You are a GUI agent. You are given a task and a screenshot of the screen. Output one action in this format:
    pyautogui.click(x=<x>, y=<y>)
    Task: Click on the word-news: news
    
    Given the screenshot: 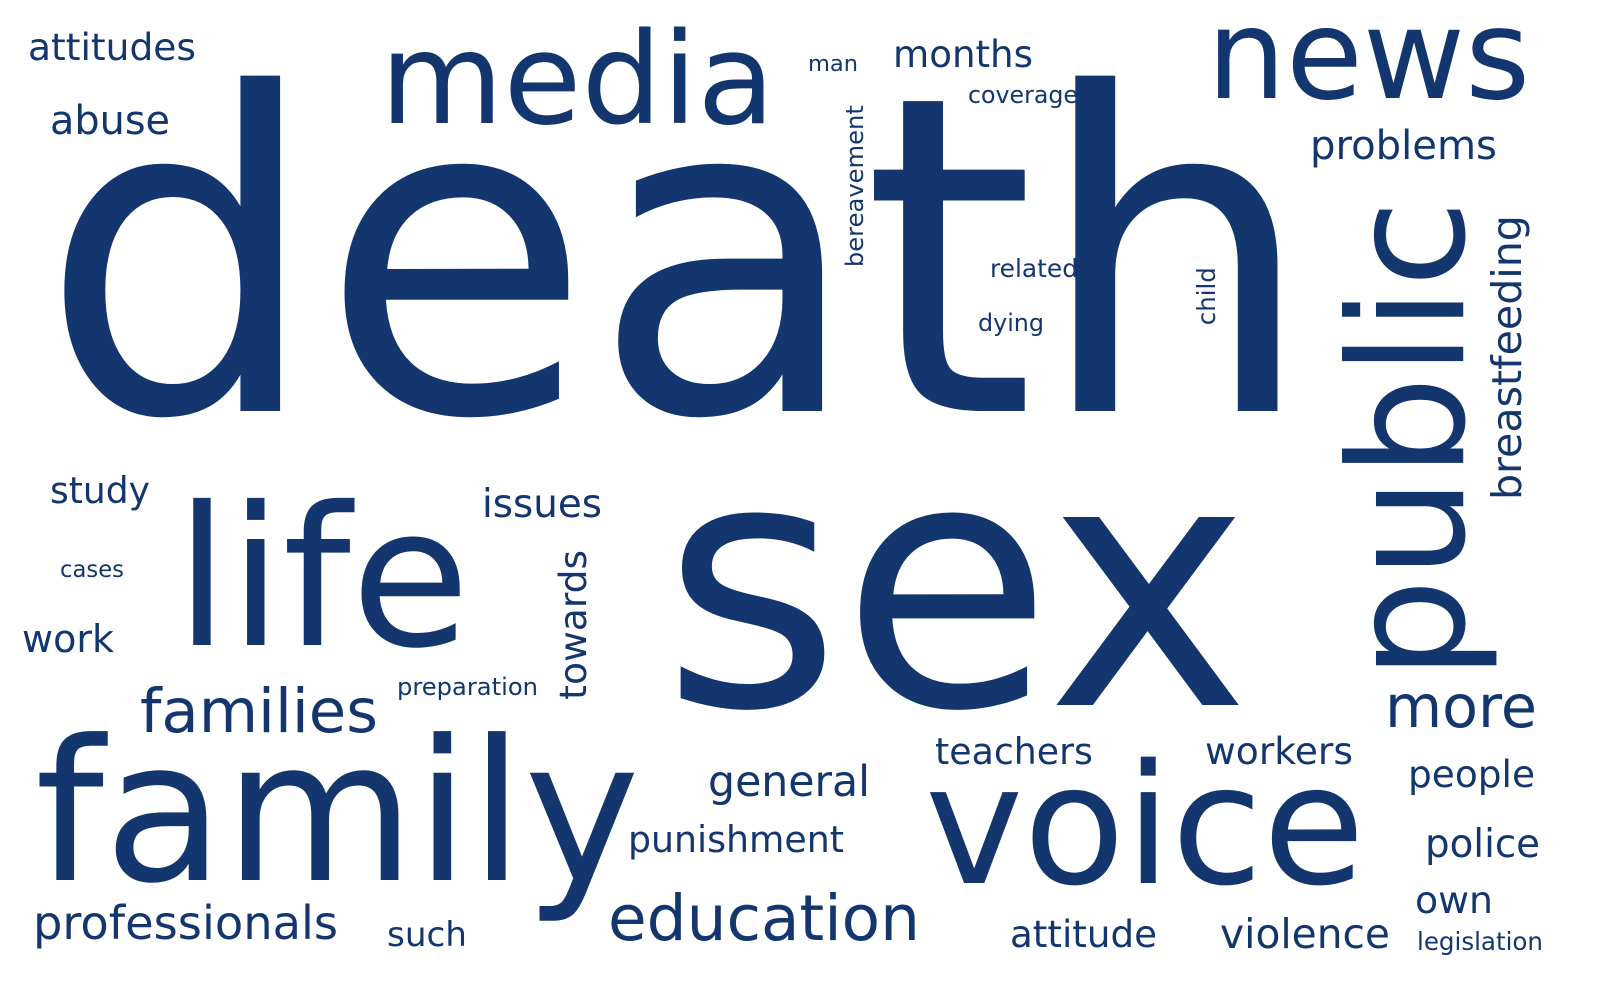 What is the action you would take?
    pyautogui.click(x=1368, y=64)
    